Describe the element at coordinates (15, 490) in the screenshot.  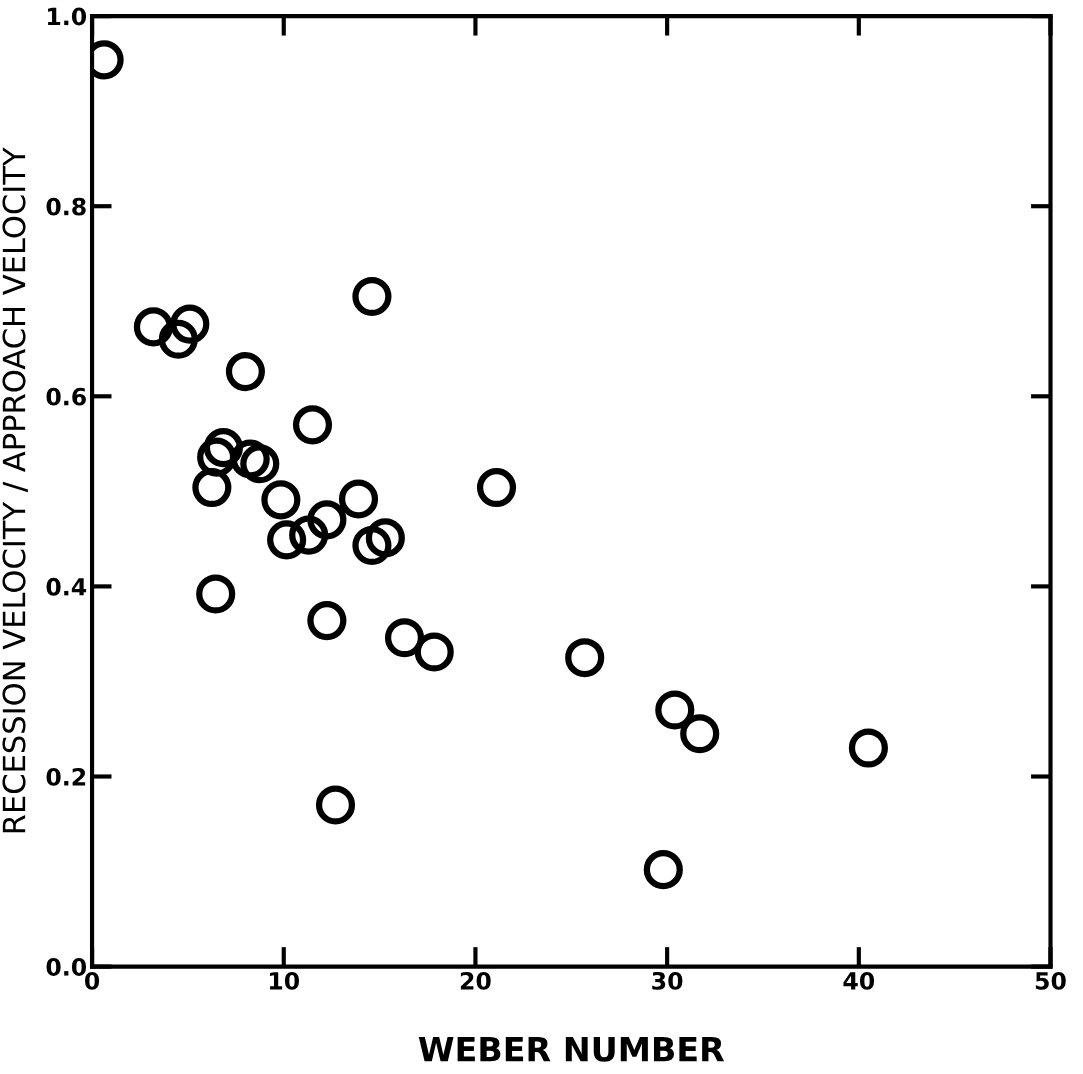
I see `y-axis-title: RECESSION VELOCITY / APPROACH VELOCITY` at that location.